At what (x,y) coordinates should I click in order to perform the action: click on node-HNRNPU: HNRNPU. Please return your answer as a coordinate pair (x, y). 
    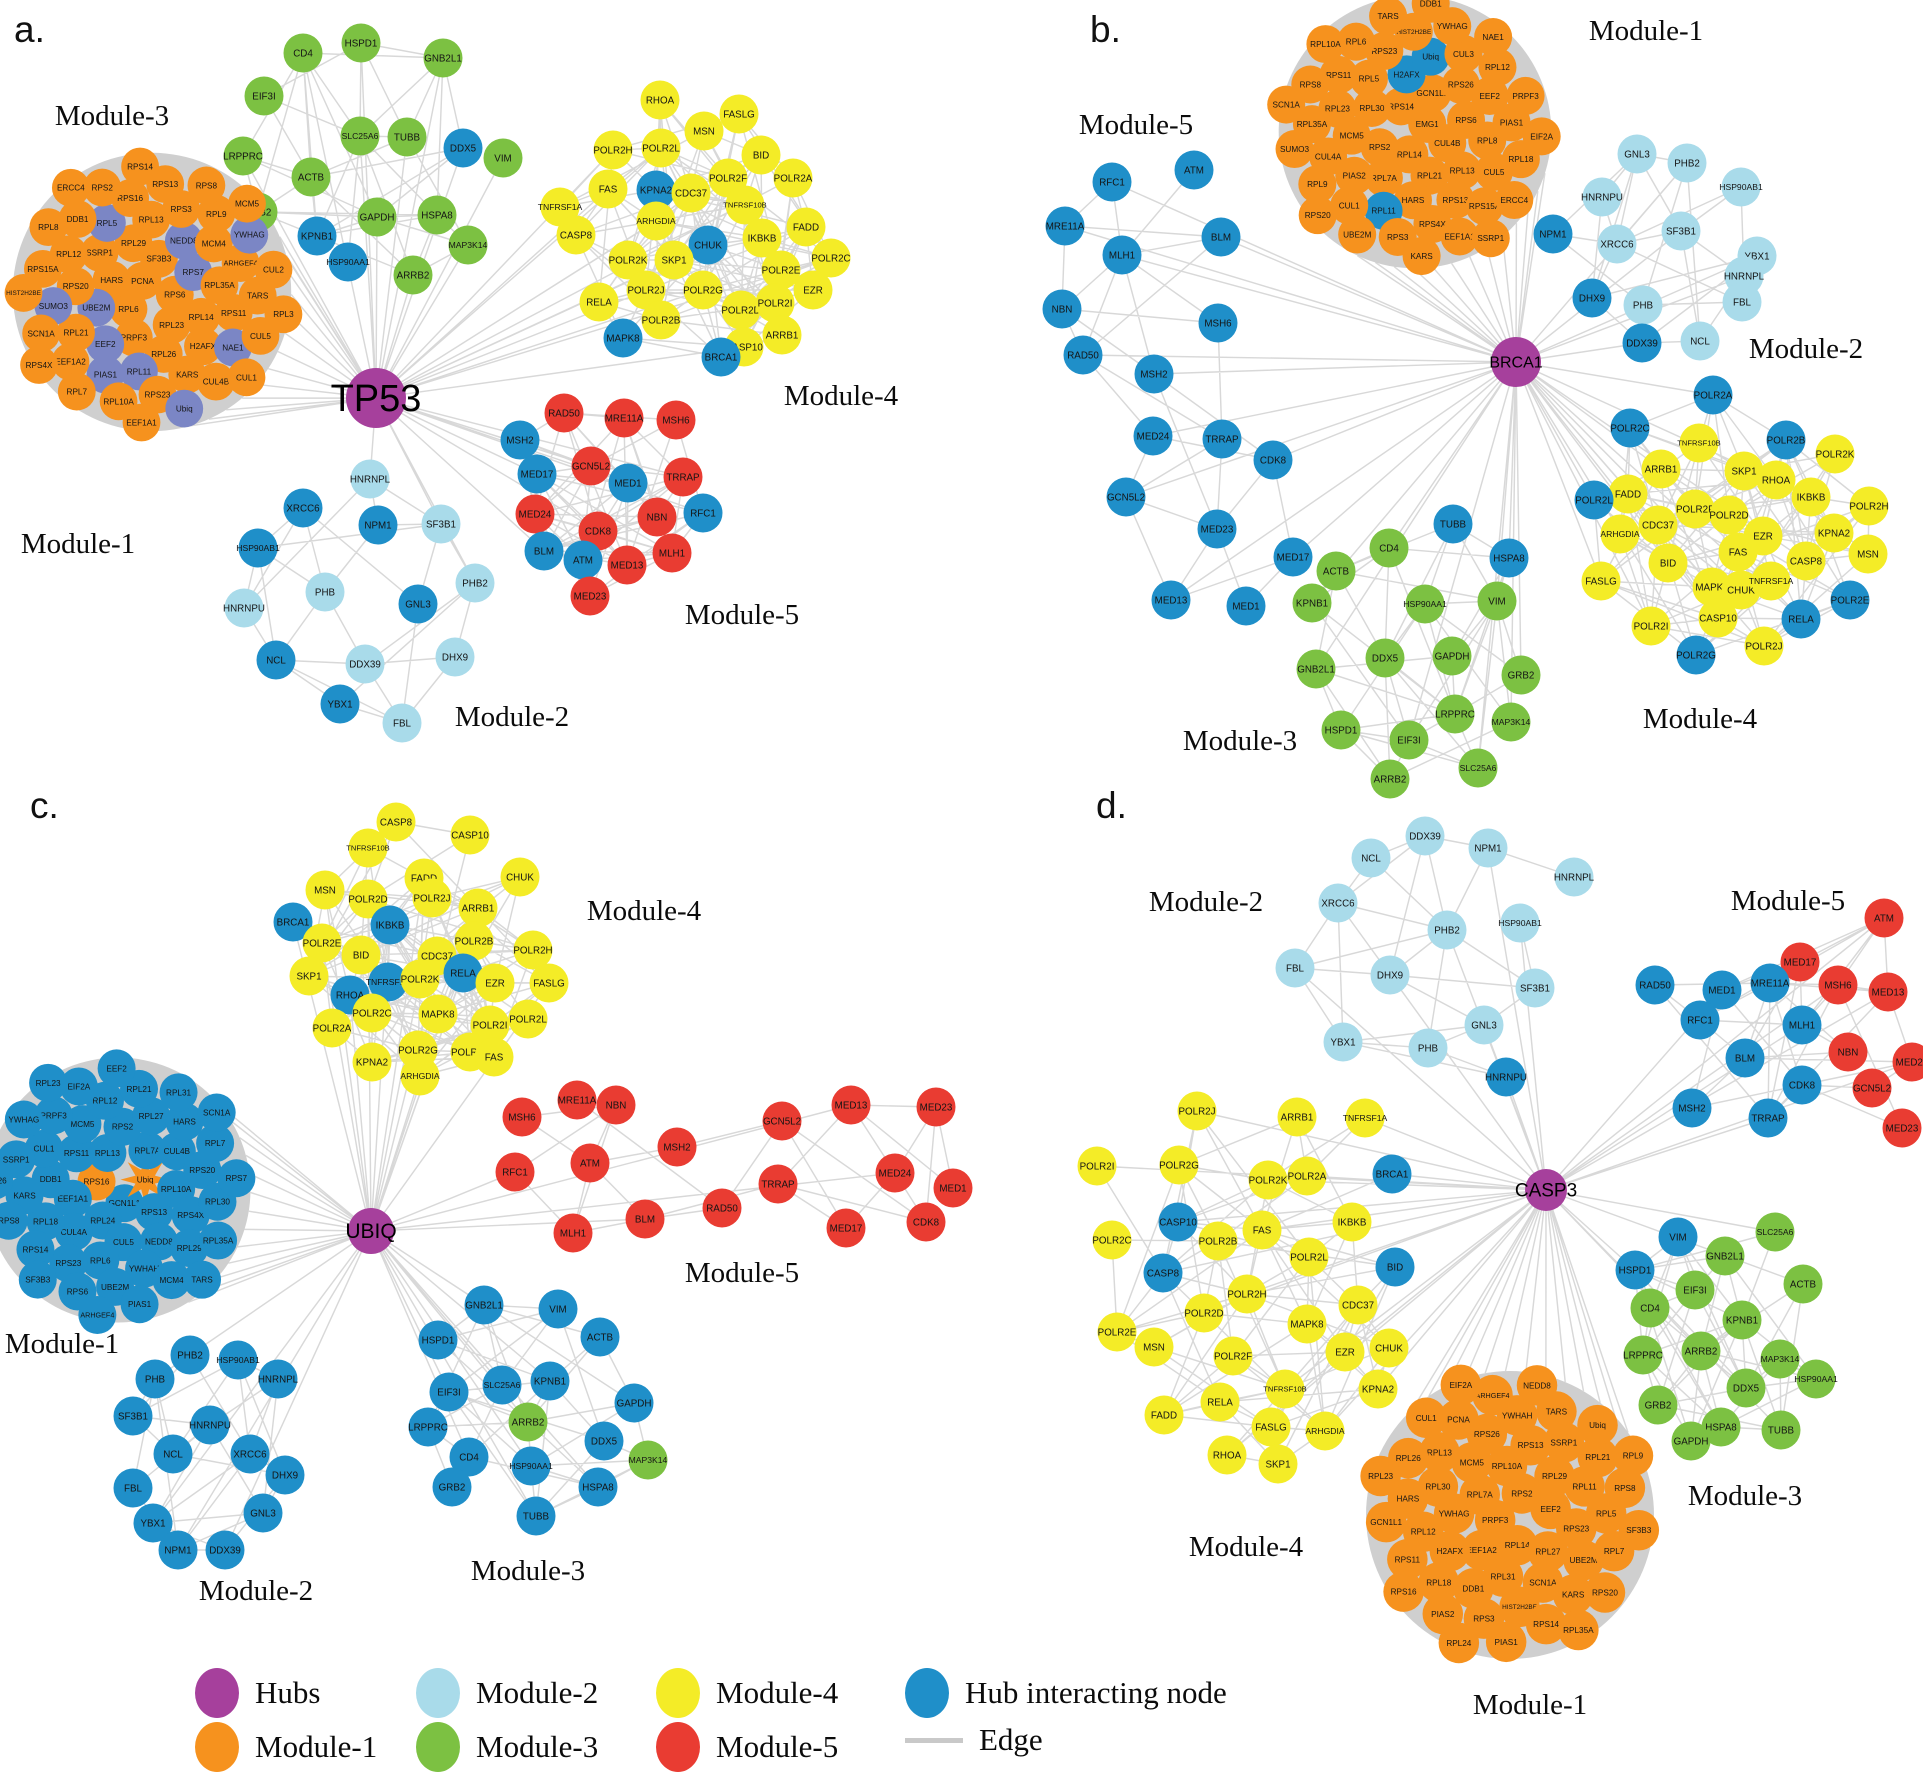
    Looking at the image, I should click on (1602, 197).